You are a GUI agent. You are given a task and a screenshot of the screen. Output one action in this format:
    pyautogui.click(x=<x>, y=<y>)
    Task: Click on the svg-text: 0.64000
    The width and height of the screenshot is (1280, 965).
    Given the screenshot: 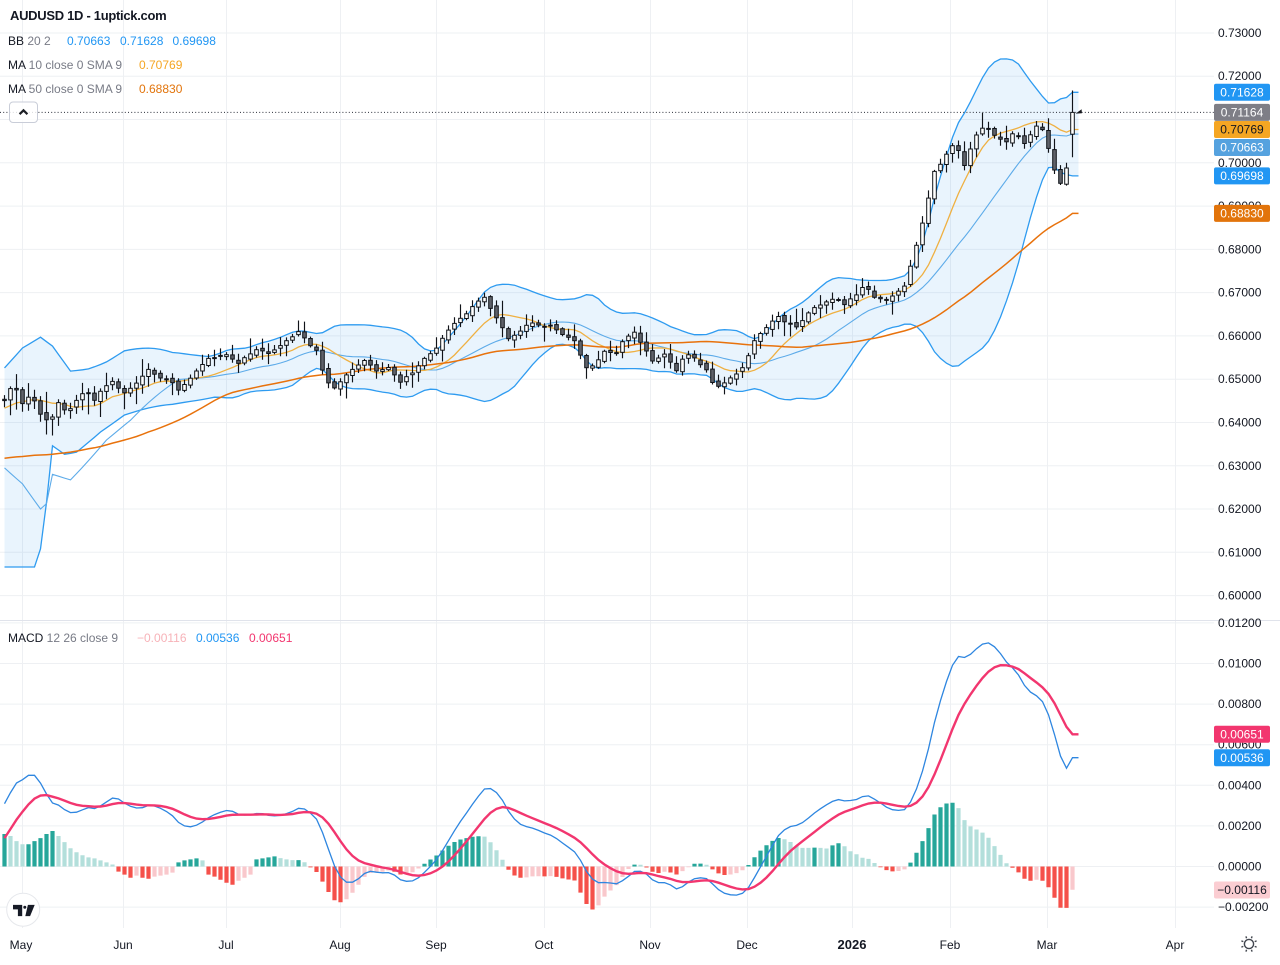 What is the action you would take?
    pyautogui.click(x=1240, y=423)
    